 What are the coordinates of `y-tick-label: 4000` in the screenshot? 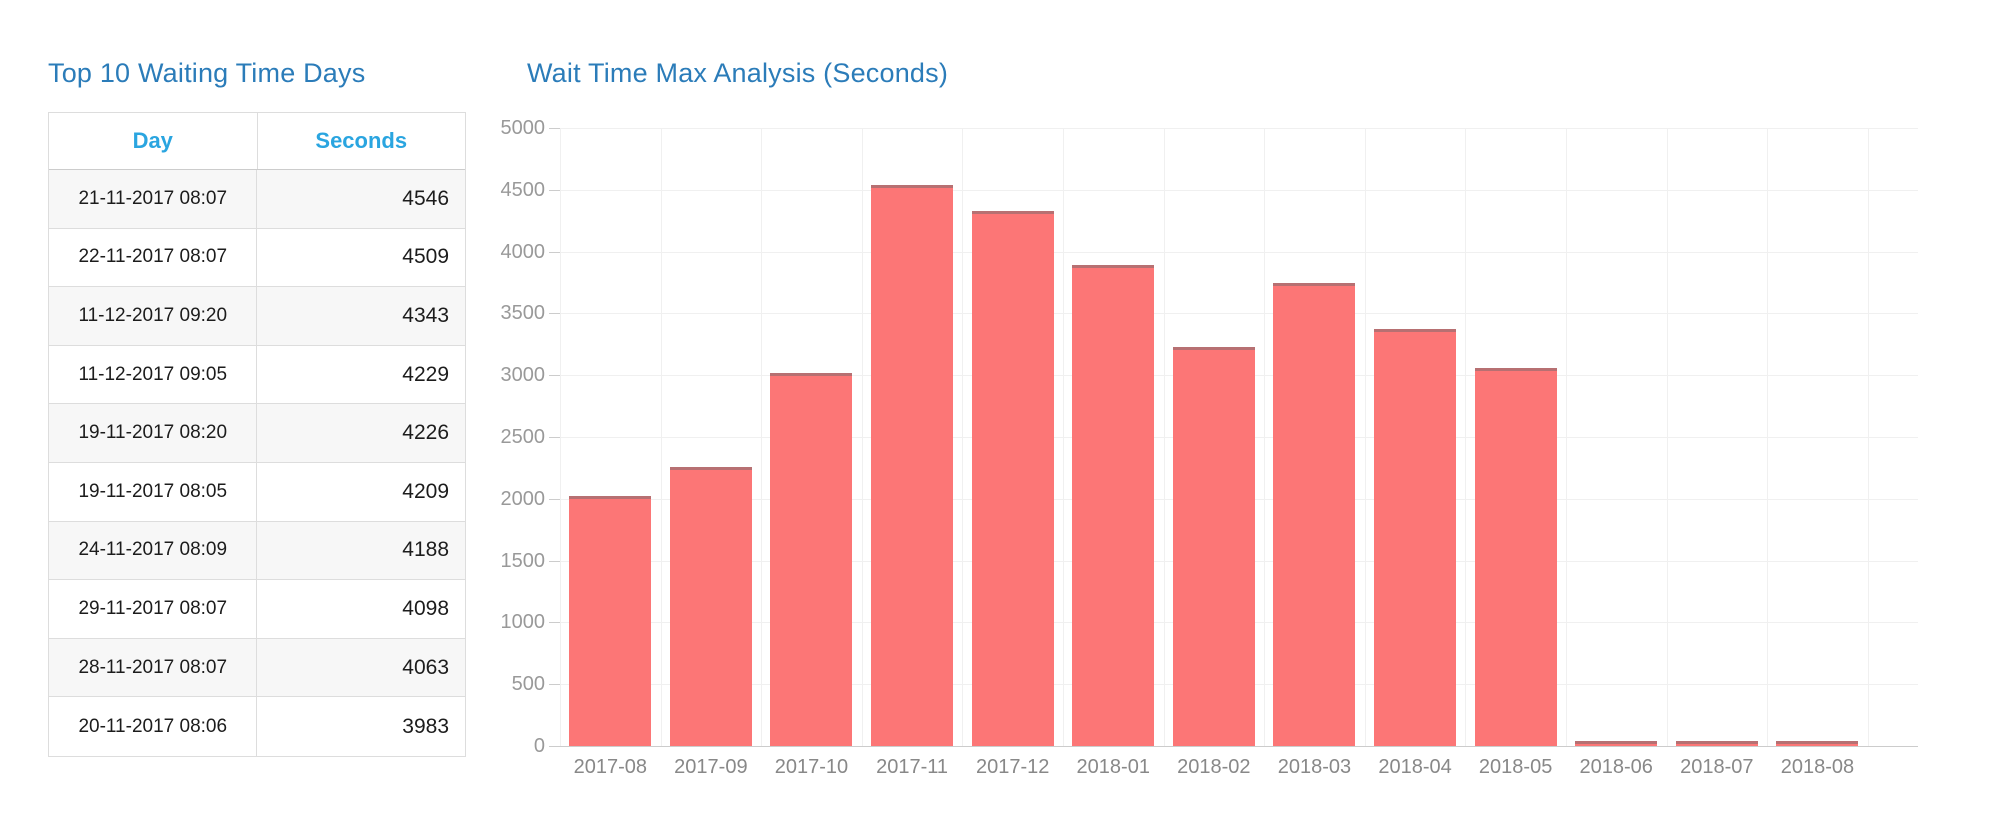 It's located at (523, 251).